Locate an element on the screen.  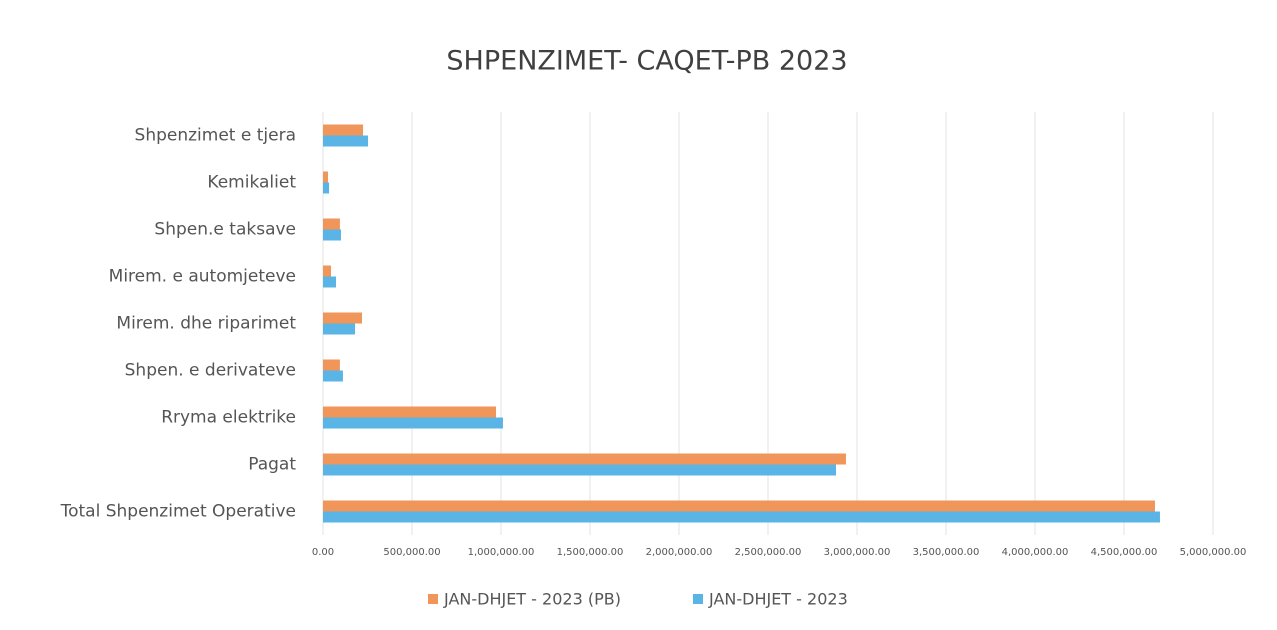
x-tick-label: 1,000,000.00 is located at coordinates (501, 552).